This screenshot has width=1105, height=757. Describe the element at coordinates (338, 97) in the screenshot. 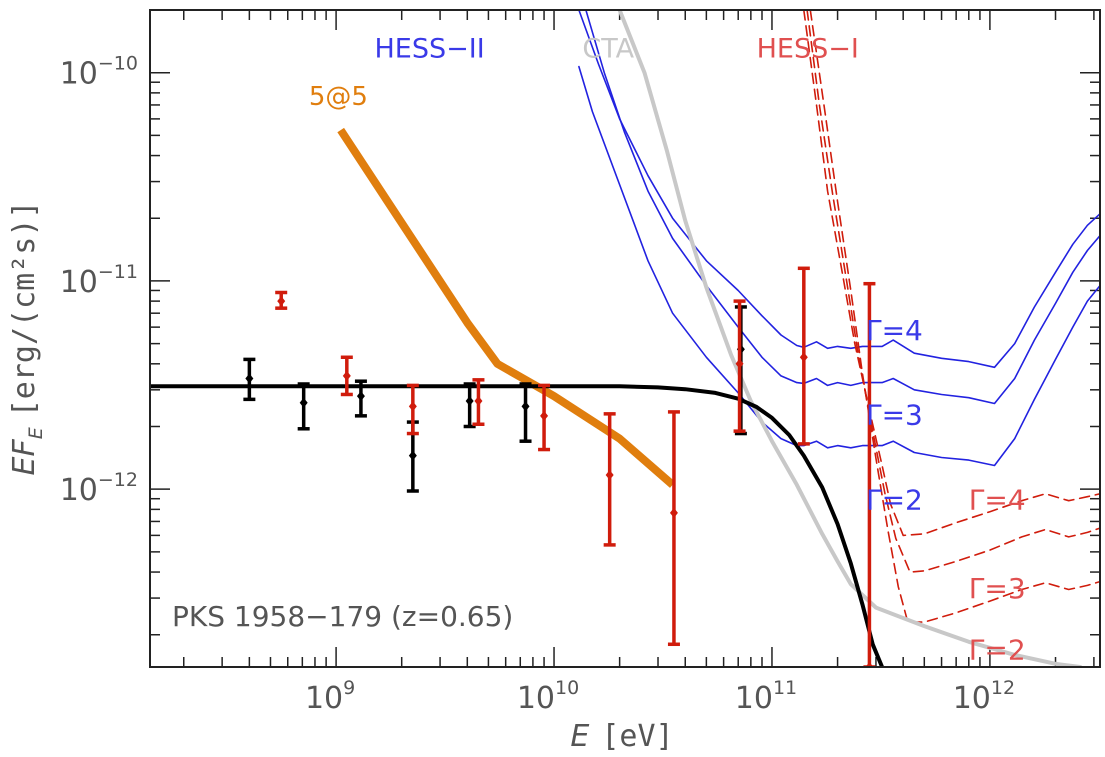

I see `annotation-five-at-five: 5@5` at that location.